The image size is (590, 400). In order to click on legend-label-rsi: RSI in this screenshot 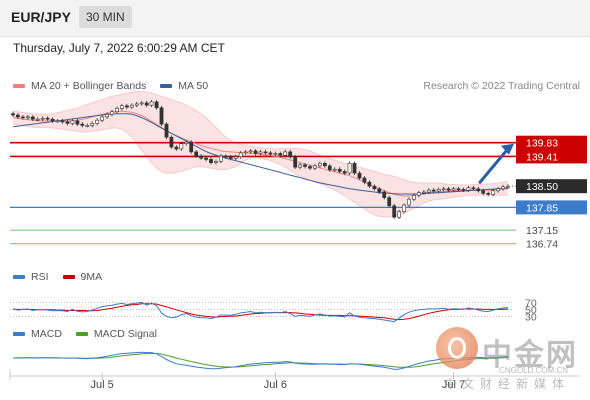, I will do `click(40, 277)`.